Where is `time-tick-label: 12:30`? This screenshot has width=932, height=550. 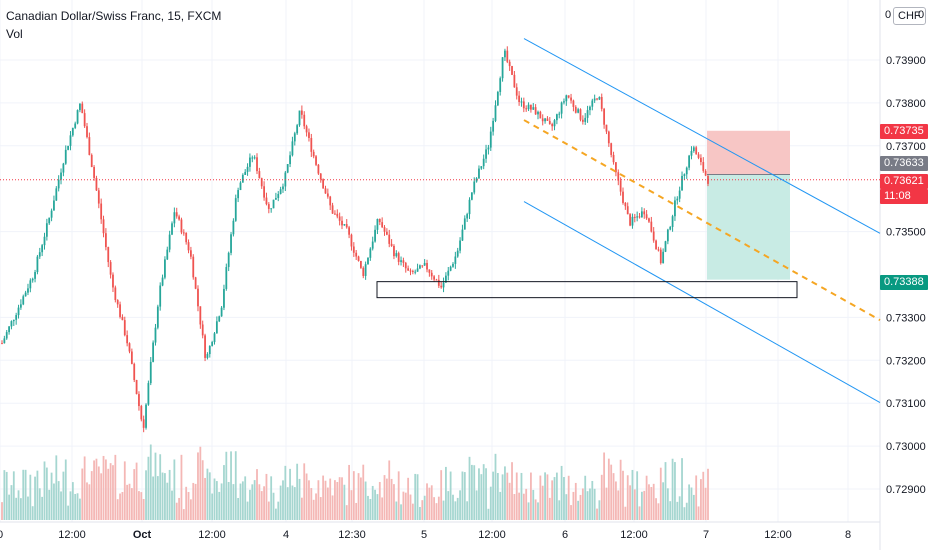
time-tick-label: 12:30 is located at coordinates (352, 535).